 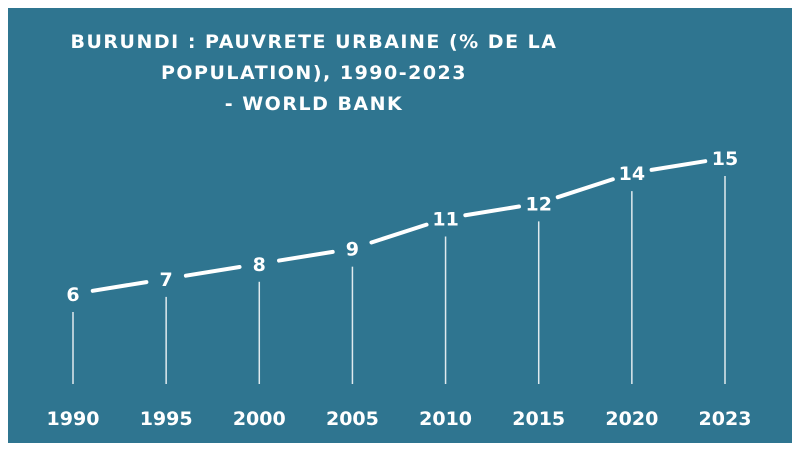 I want to click on x-tick-label-2015: 2015, so click(x=538, y=419).